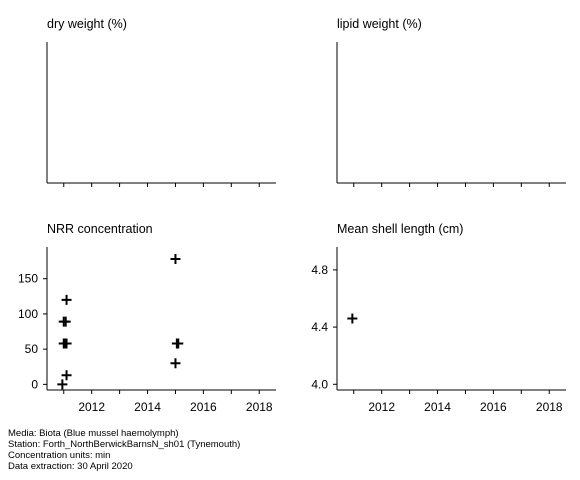 Image resolution: width=580 pixels, height=480 pixels. Describe the element at coordinates (32, 349) in the screenshot. I see `y-tick-label: 50` at that location.